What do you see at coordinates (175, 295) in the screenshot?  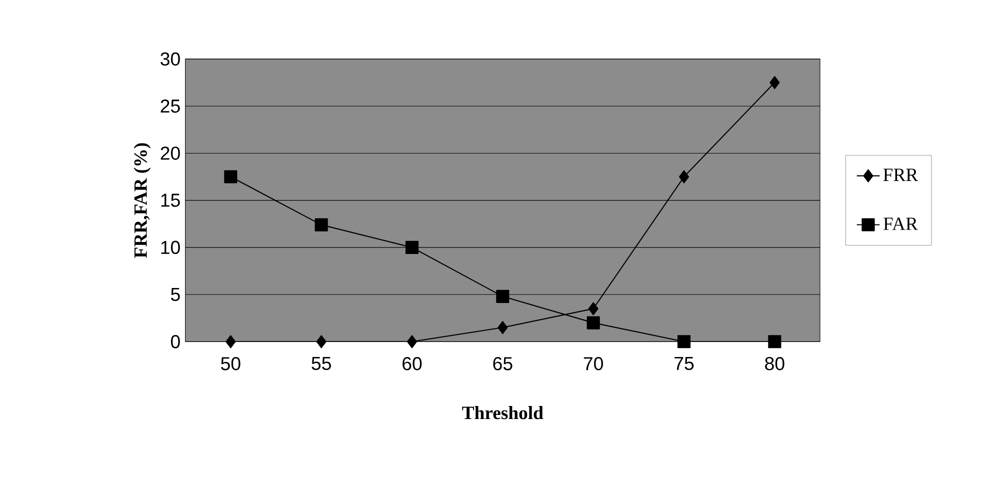 I see `y-tick-label: 5` at bounding box center [175, 295].